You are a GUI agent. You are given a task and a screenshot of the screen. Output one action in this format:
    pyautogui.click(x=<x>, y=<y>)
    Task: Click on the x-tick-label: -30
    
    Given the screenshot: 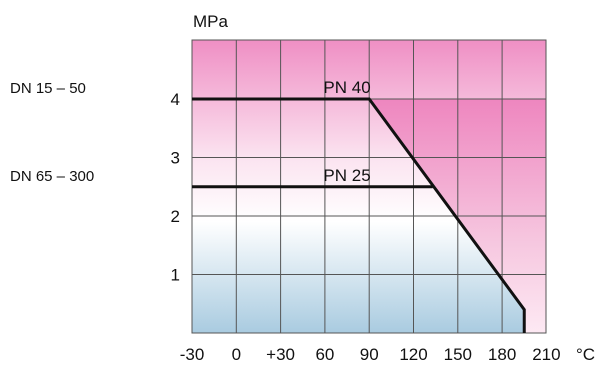 What is the action you would take?
    pyautogui.click(x=192, y=354)
    